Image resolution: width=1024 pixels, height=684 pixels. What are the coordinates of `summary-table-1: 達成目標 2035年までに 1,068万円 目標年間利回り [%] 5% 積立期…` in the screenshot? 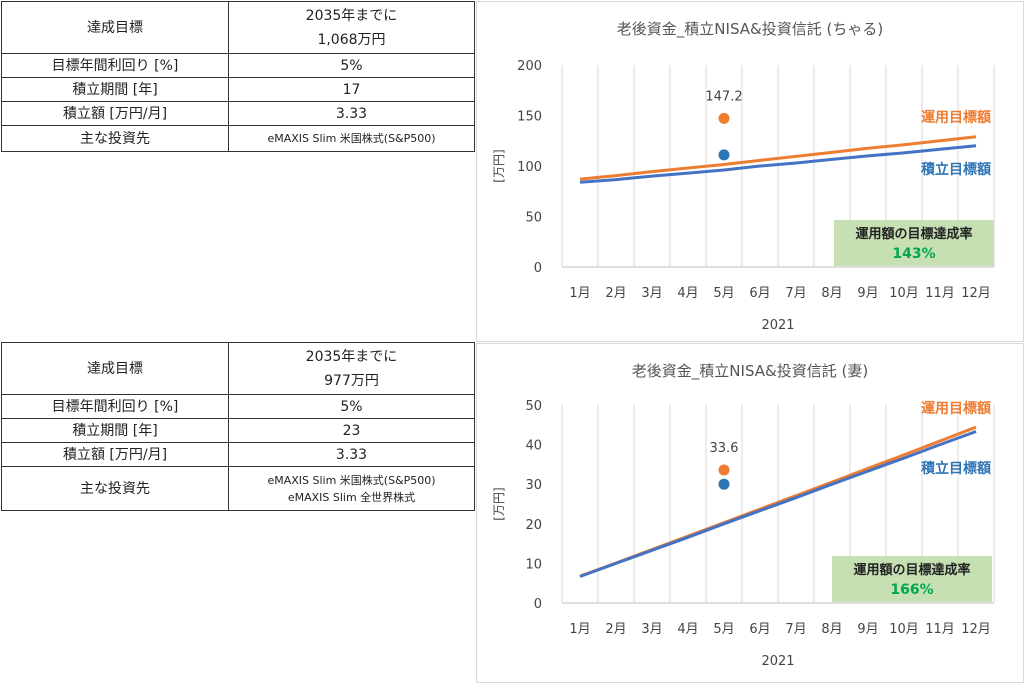 It's located at (238, 76).